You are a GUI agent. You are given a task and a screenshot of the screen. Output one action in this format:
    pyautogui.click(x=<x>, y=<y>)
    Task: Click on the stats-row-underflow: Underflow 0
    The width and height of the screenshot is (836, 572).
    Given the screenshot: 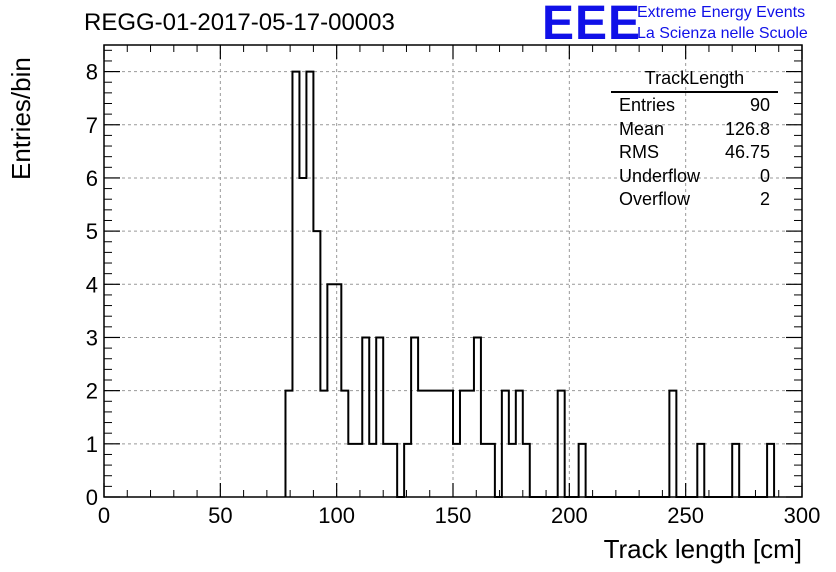 What is the action you would take?
    pyautogui.click(x=694, y=178)
    